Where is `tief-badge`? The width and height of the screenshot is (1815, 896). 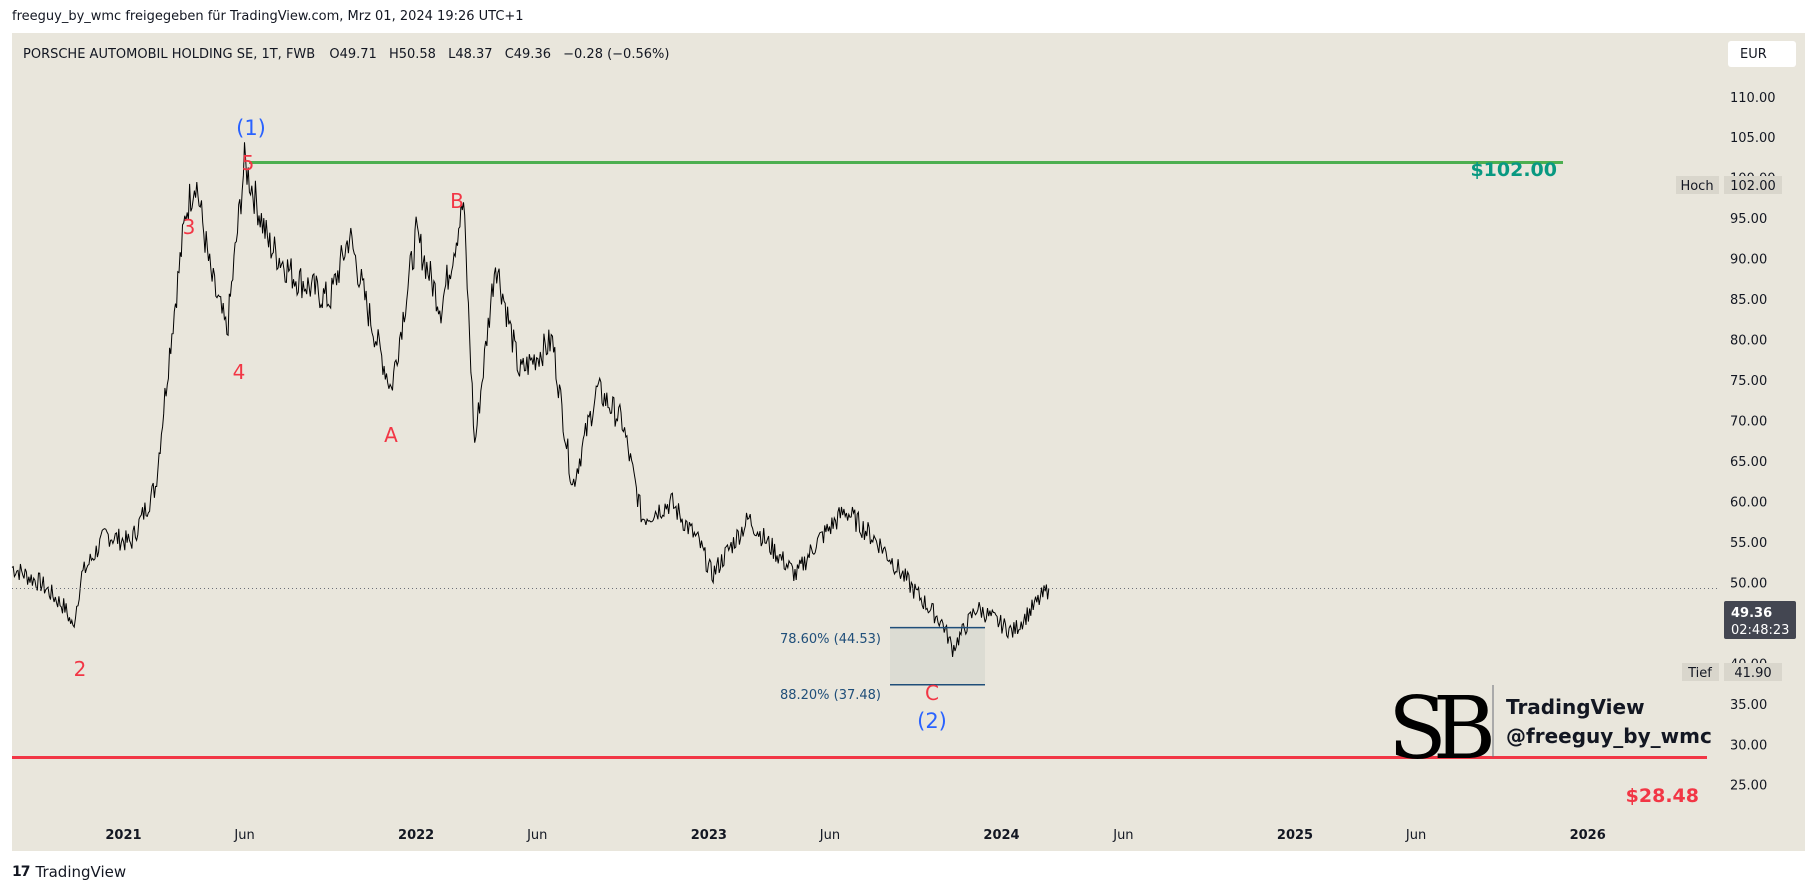 tief-badge is located at coordinates (1700, 672).